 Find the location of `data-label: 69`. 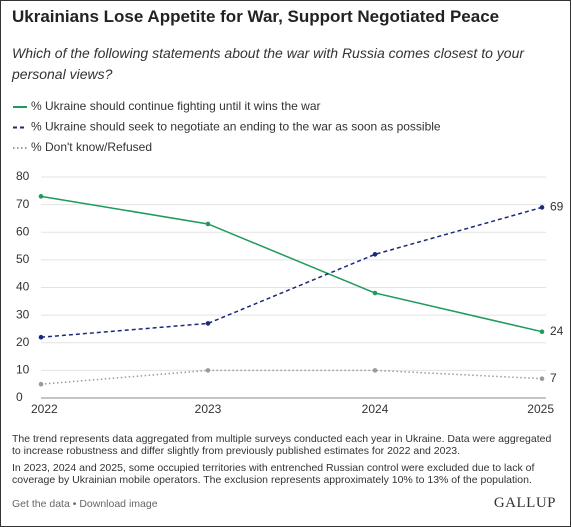

data-label: 69 is located at coordinates (557, 207).